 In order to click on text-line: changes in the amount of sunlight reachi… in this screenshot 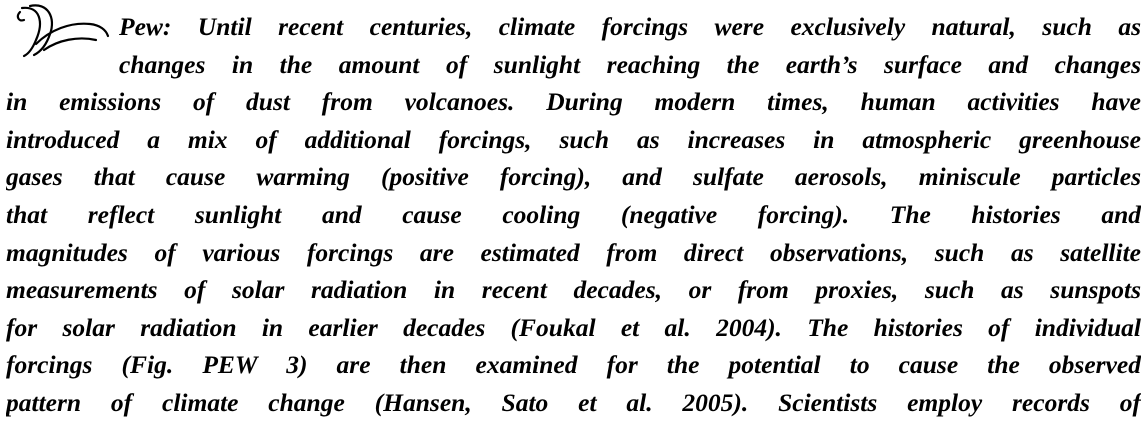, I will do `click(630, 64)`.